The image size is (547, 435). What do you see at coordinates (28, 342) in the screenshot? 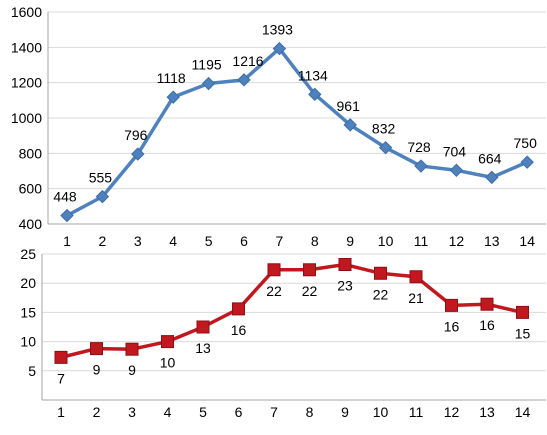
I see `bottom-y-tick-label: 10` at bounding box center [28, 342].